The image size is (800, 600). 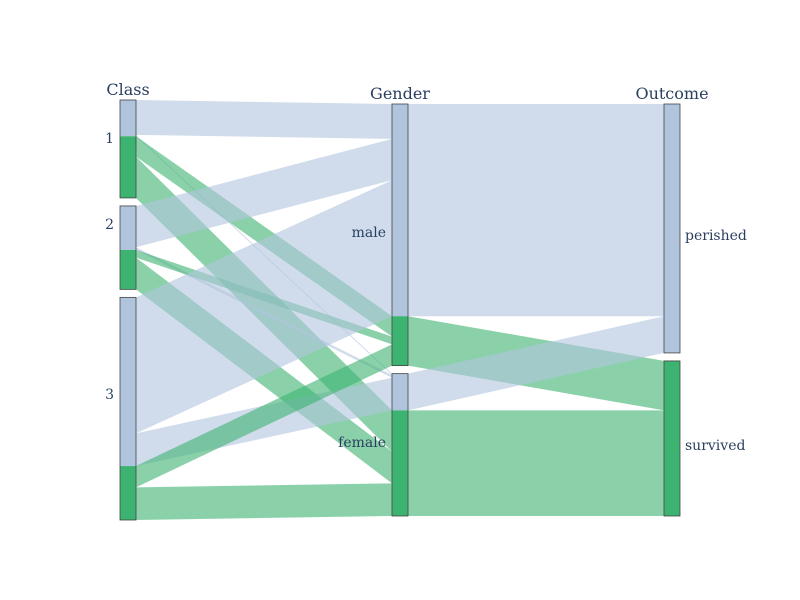 What do you see at coordinates (128, 227) in the screenshot?
I see `bar-class-2-perished` at bounding box center [128, 227].